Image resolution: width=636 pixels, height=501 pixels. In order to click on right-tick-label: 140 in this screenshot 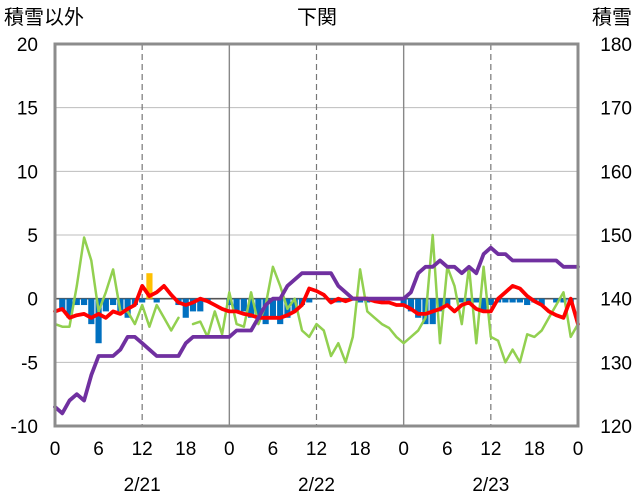, I will do `click(616, 300)`.